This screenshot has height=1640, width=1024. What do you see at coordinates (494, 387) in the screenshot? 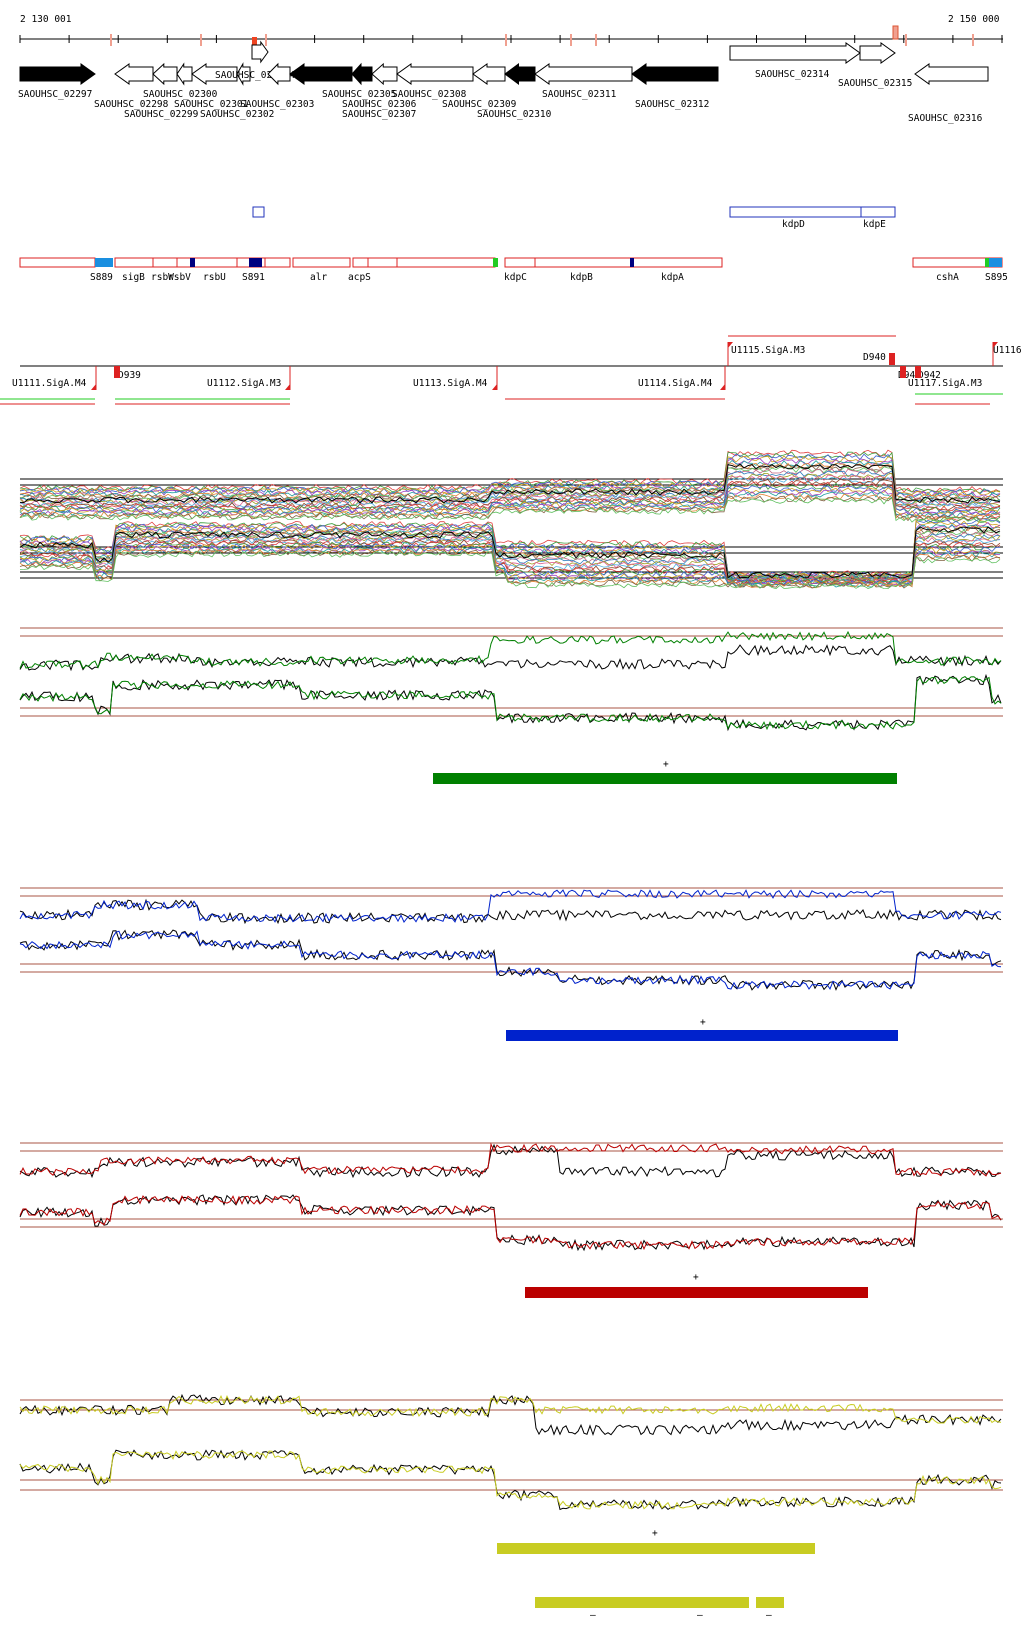
I see `promoter-arrow` at bounding box center [494, 387].